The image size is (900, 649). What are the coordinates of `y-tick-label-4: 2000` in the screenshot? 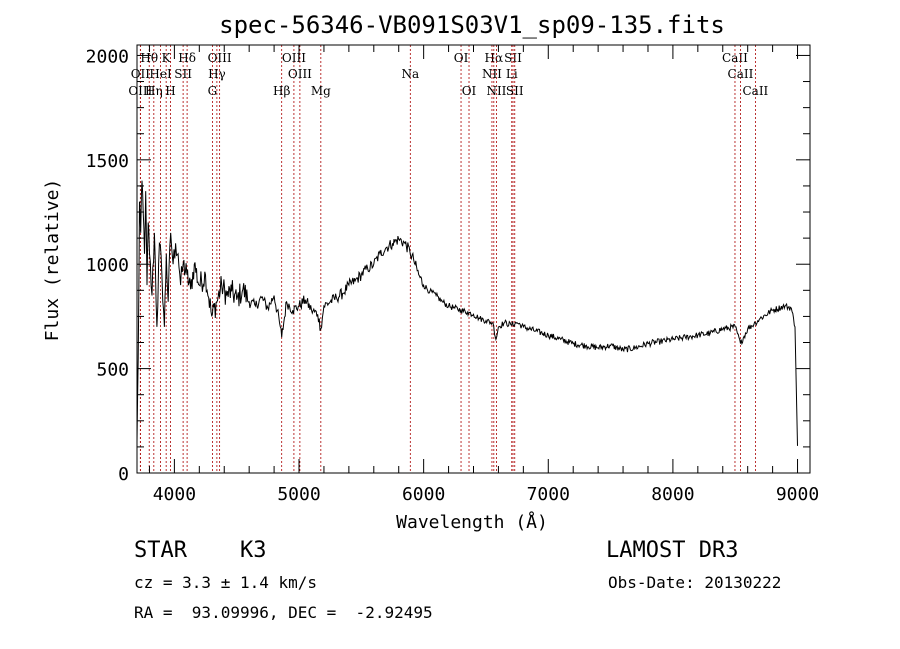 It's located at (107, 56).